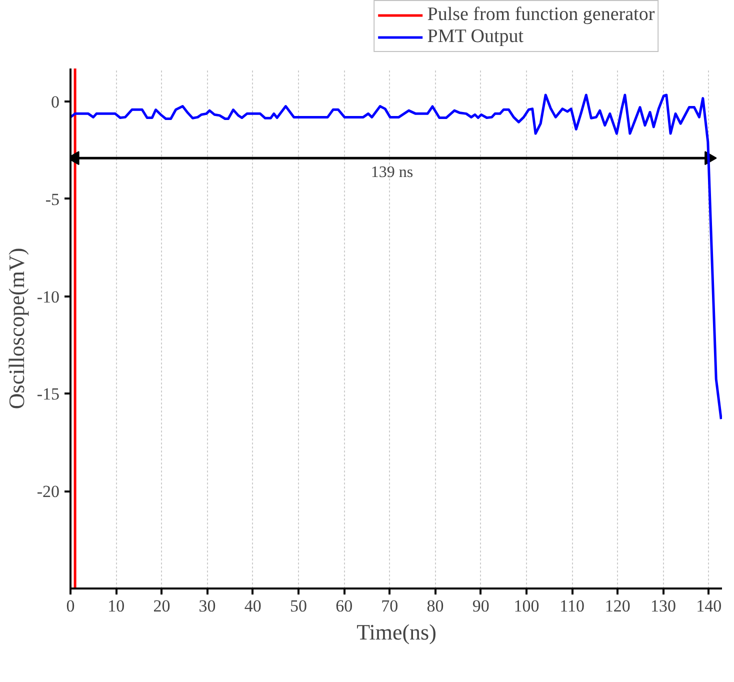 The height and width of the screenshot is (682, 734). I want to click on x-tick-label: 50, so click(298, 606).